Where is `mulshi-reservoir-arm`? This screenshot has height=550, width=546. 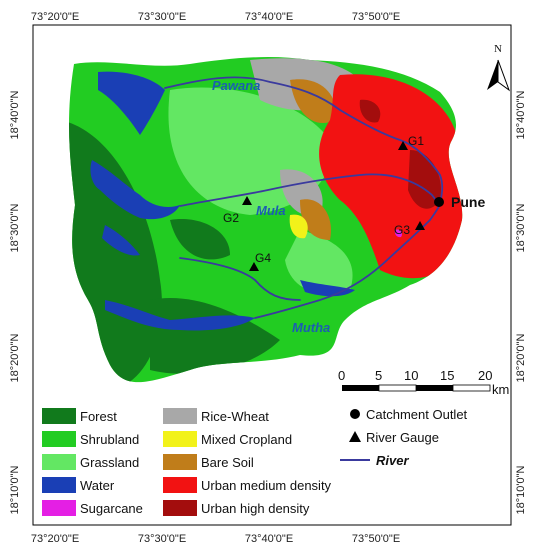
mulshi-reservoir-arm is located at coordinates (121, 240).